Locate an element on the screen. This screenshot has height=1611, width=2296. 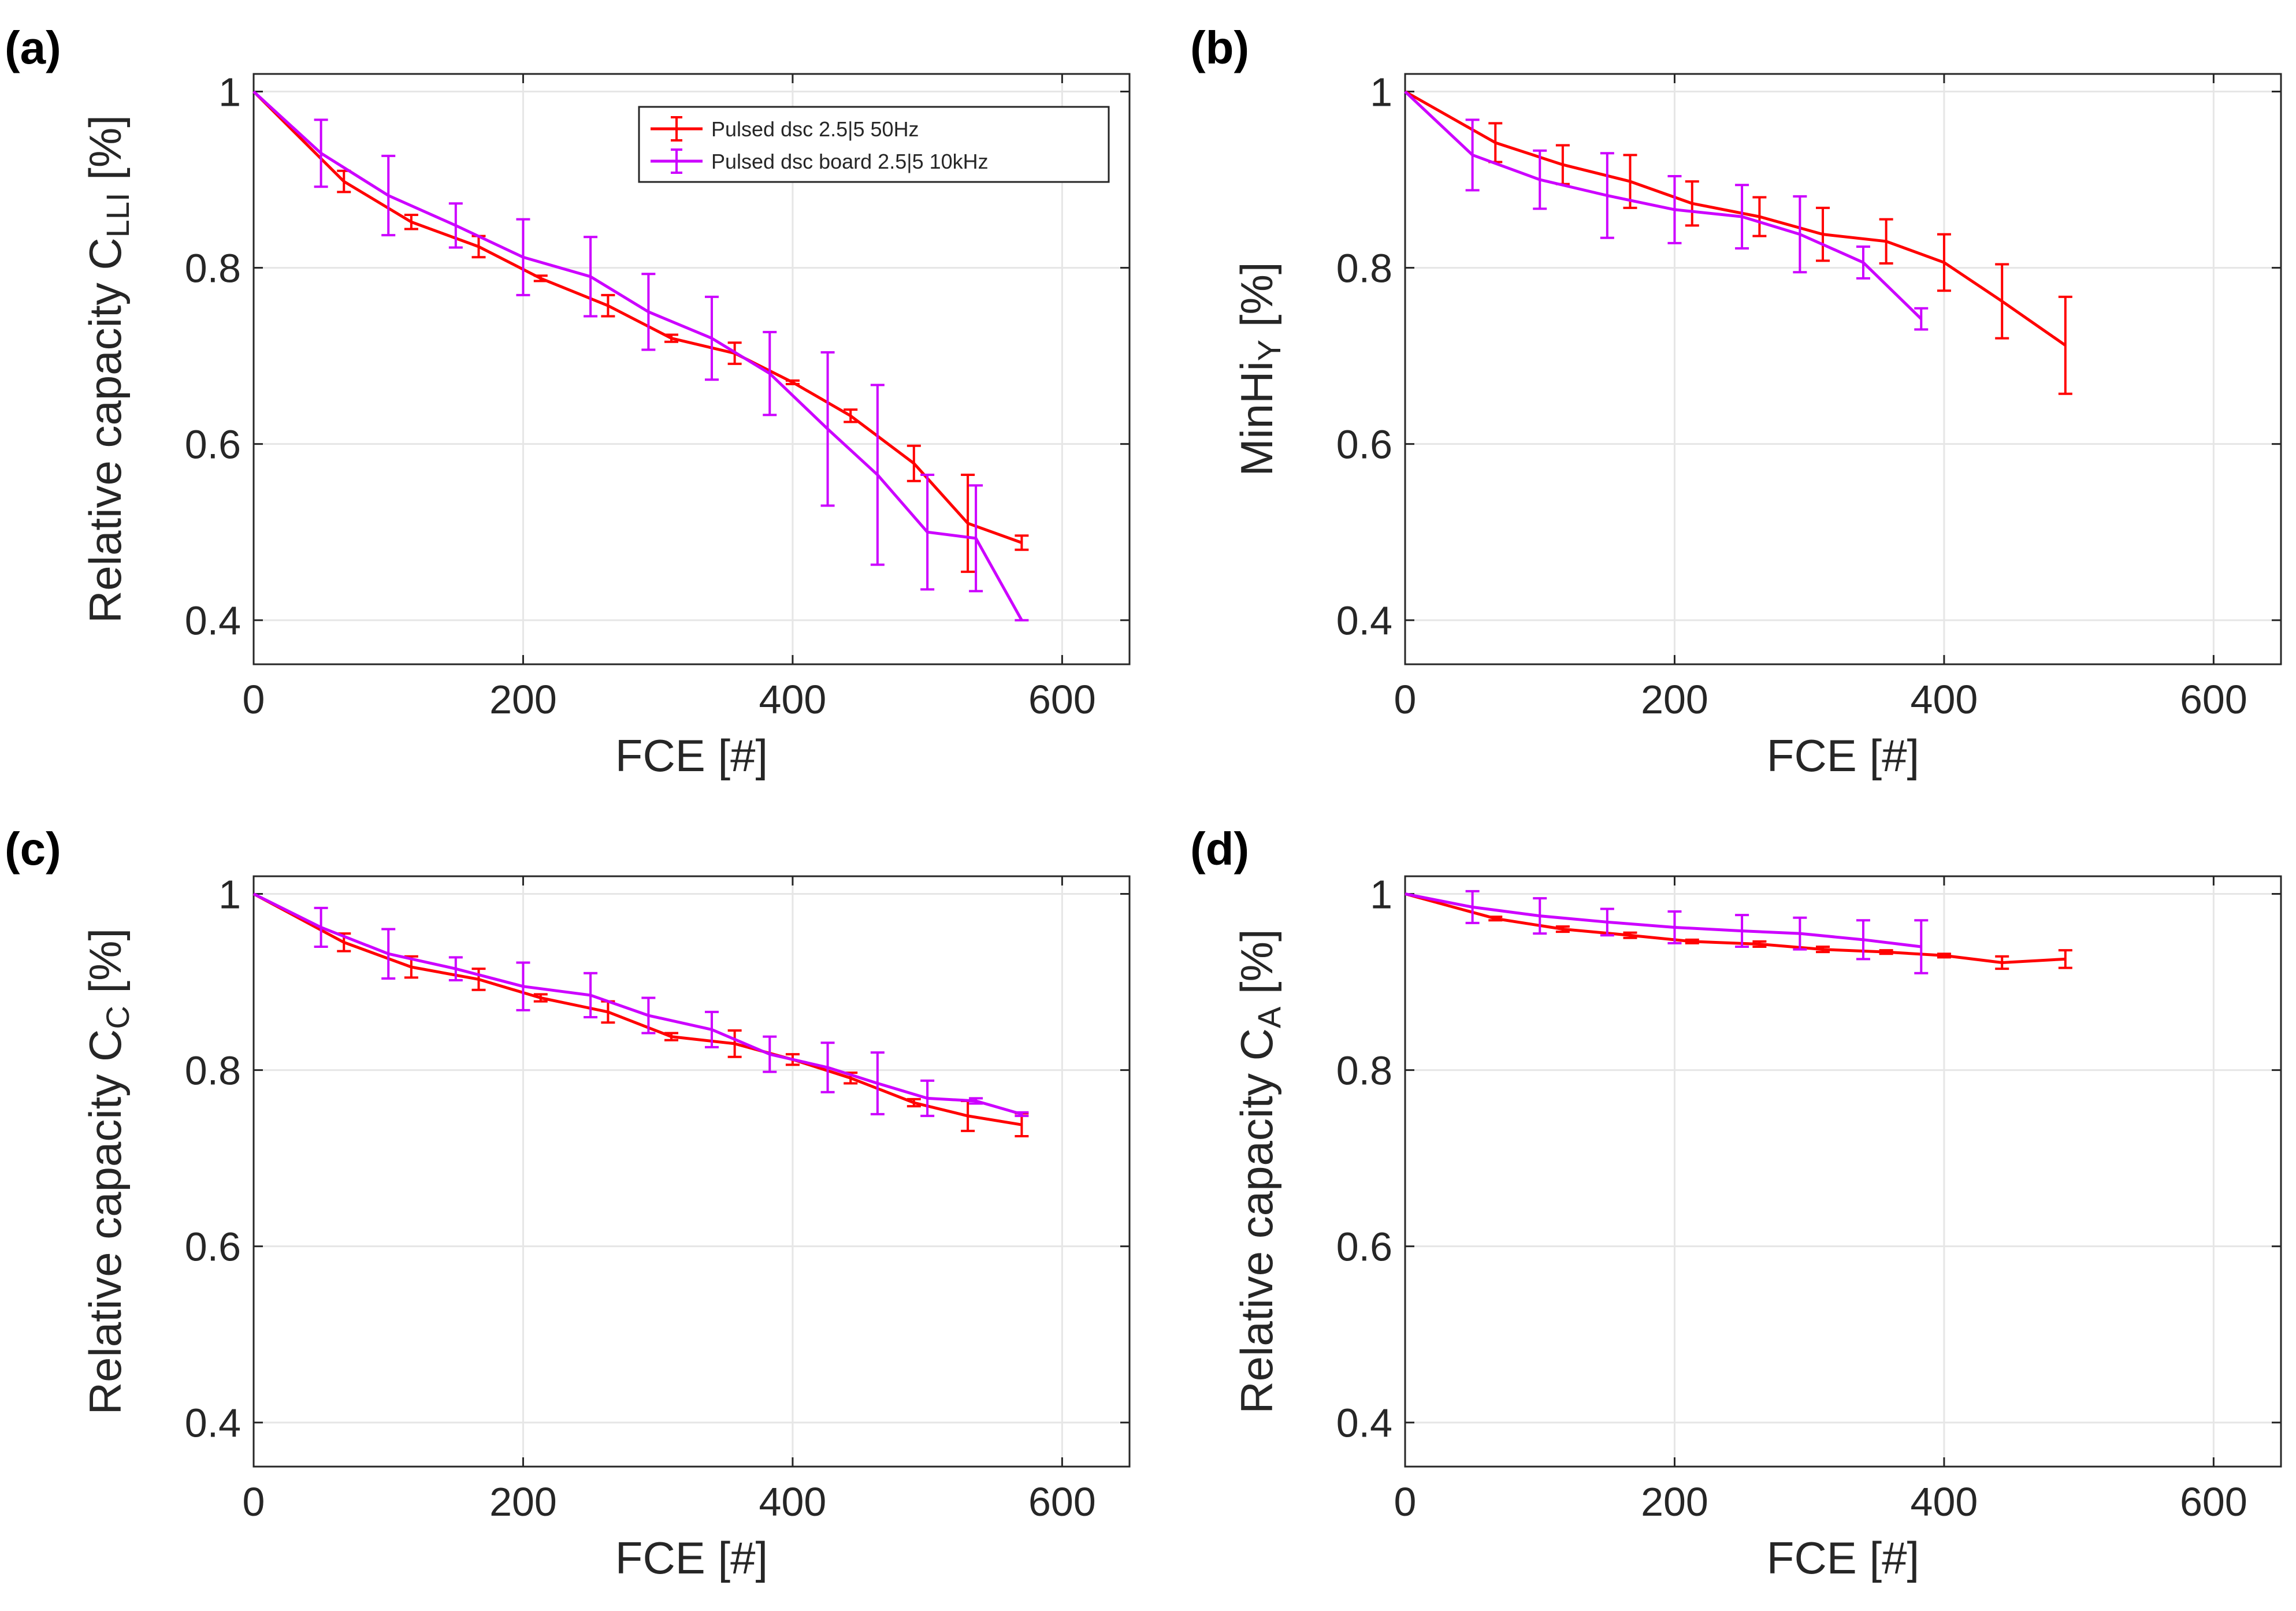
y-axis-label-subscript: Y is located at coordinates (1269, 350).